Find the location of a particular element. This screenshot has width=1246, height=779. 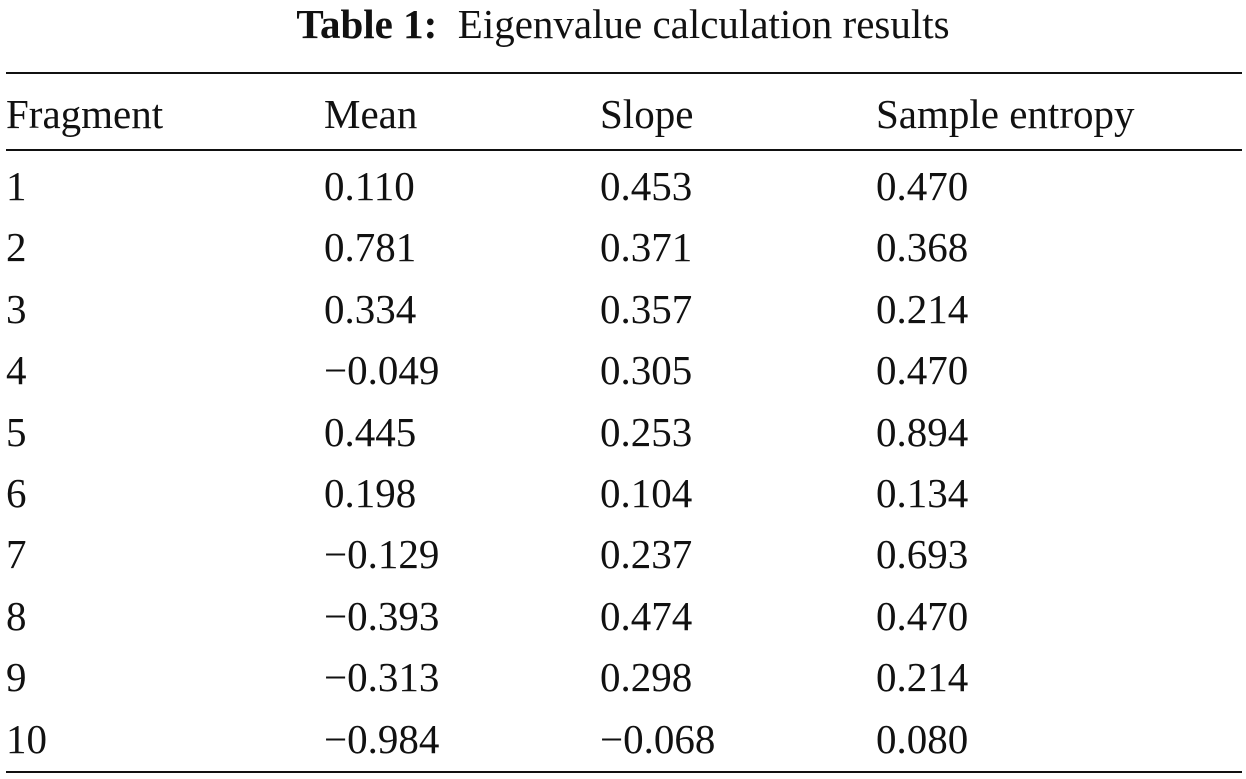

table-row: 7 −0.129 0.237 0.693 is located at coordinates (623, 554).